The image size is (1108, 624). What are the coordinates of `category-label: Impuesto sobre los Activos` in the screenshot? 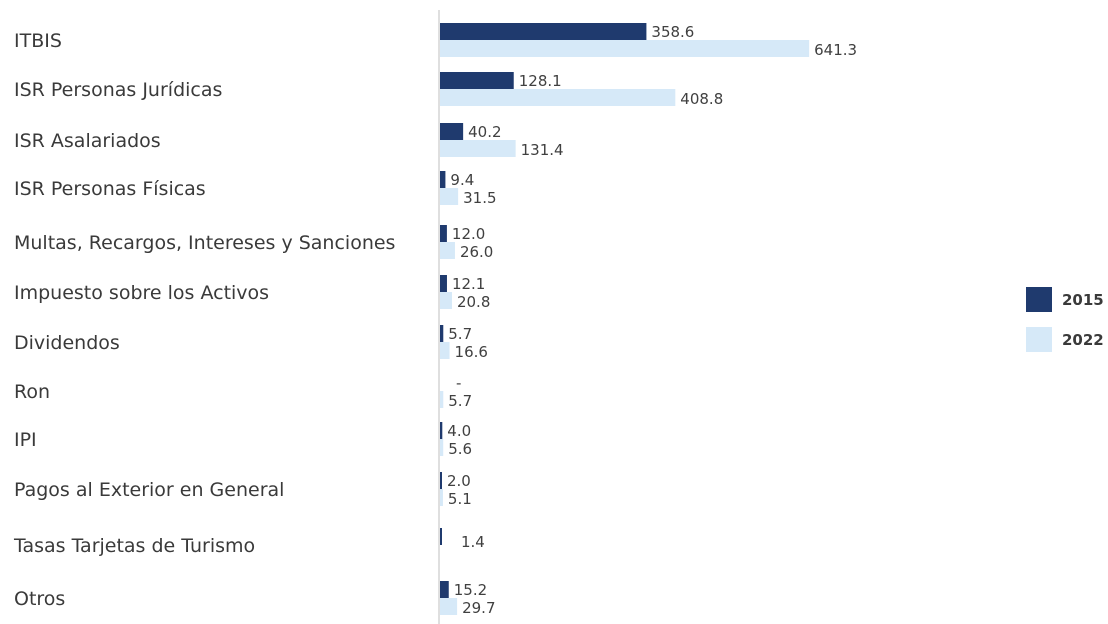 It's located at (141, 293).